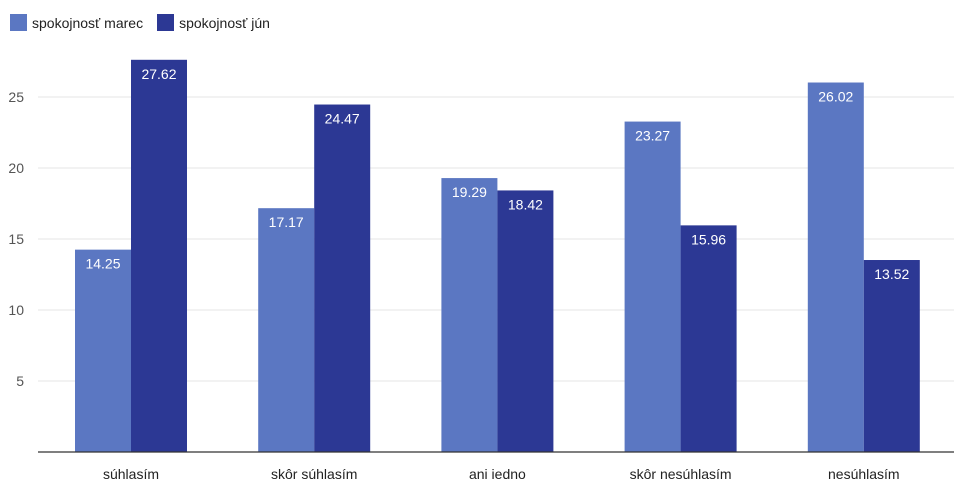 Image resolution: width=954 pixels, height=480 pixels. I want to click on y-tick-label: 15, so click(16, 239).